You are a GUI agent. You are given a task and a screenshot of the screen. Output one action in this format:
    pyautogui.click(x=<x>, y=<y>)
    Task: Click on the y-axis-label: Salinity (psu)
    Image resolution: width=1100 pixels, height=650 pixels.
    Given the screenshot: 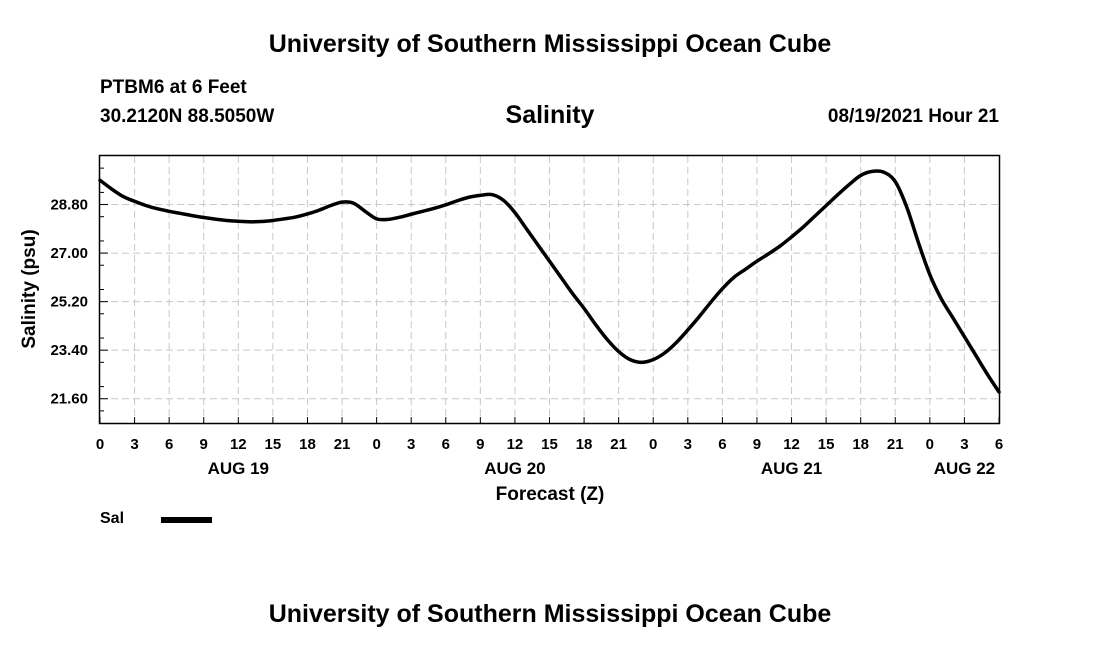 What is the action you would take?
    pyautogui.click(x=29, y=288)
    